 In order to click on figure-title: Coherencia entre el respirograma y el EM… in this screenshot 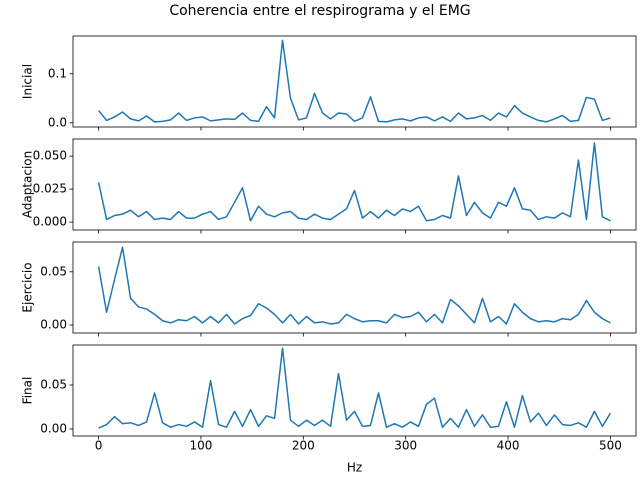, I will do `click(319, 11)`.